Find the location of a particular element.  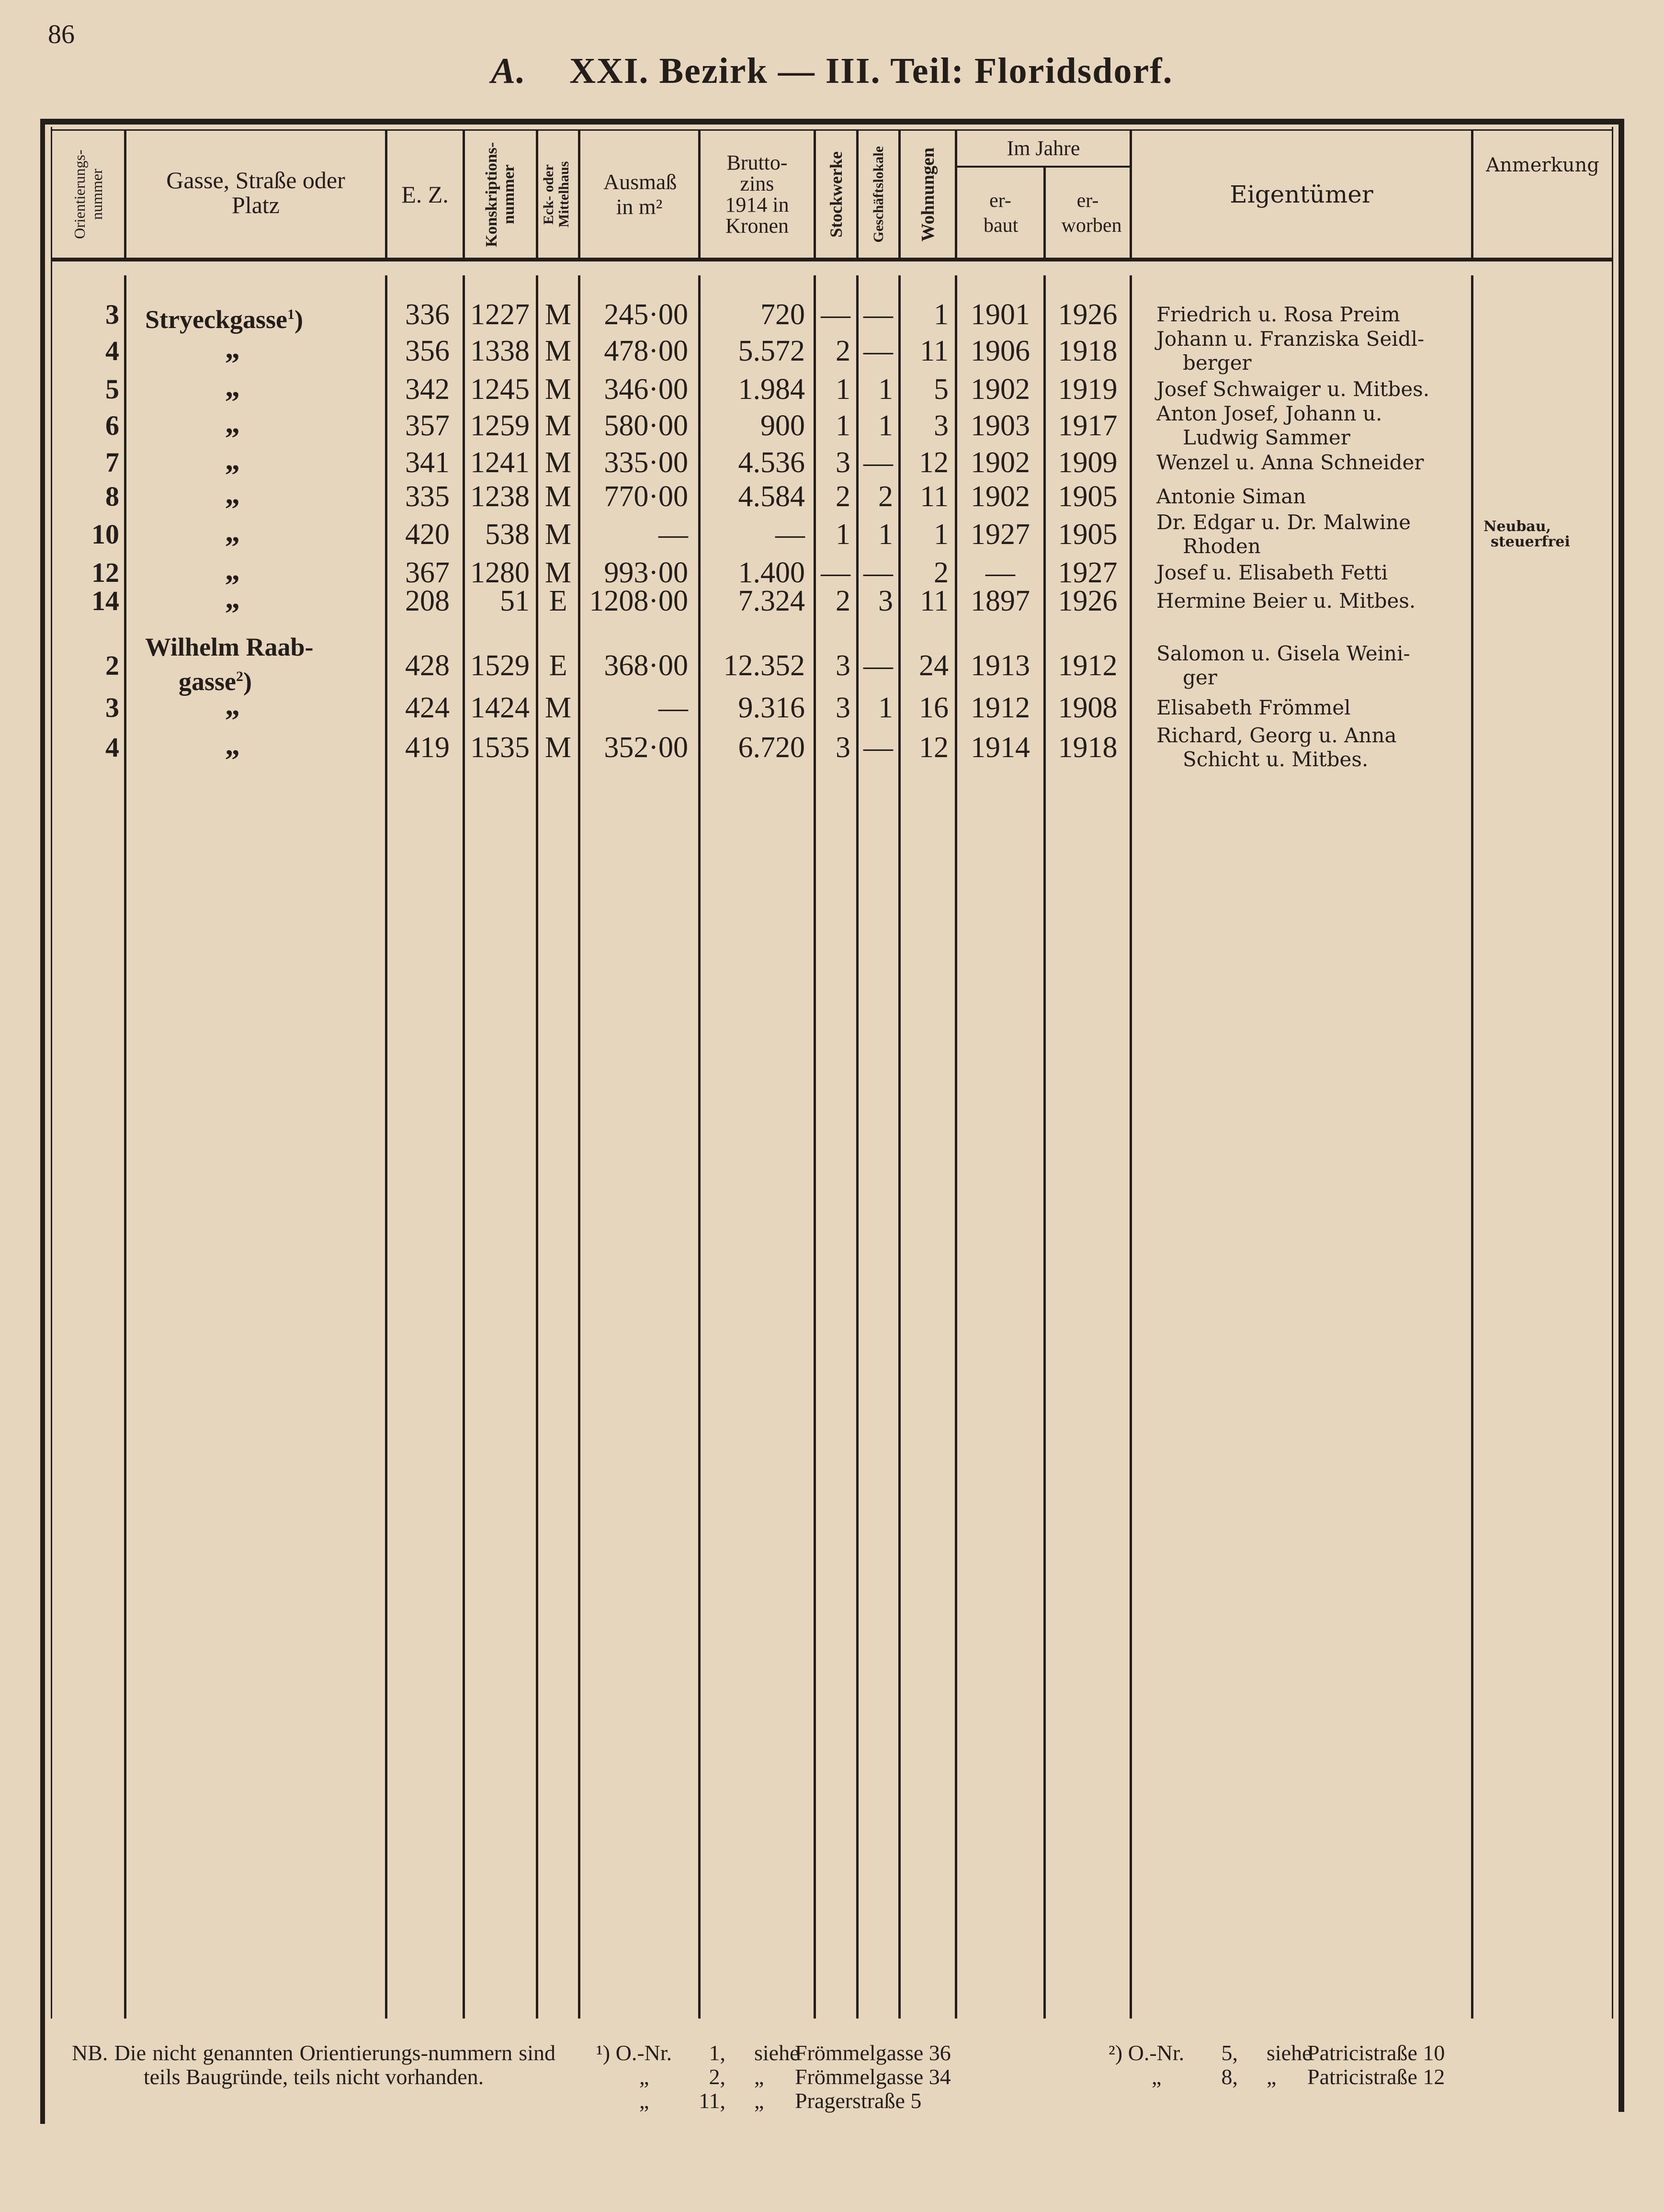

cell-ausmass: 346·00 is located at coordinates (646, 389).